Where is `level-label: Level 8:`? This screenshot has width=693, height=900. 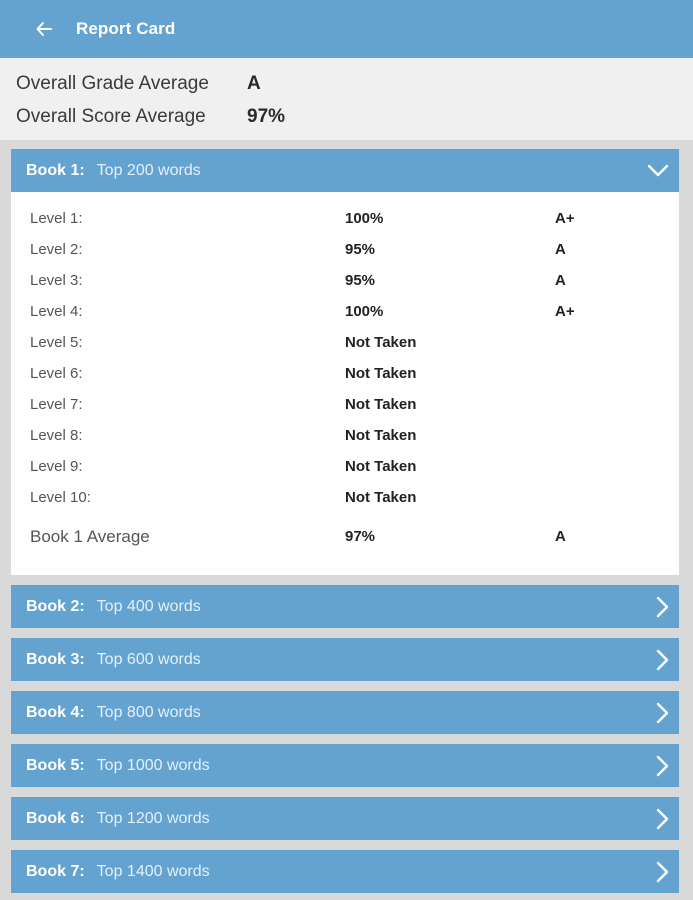 level-label: Level 8: is located at coordinates (56, 435).